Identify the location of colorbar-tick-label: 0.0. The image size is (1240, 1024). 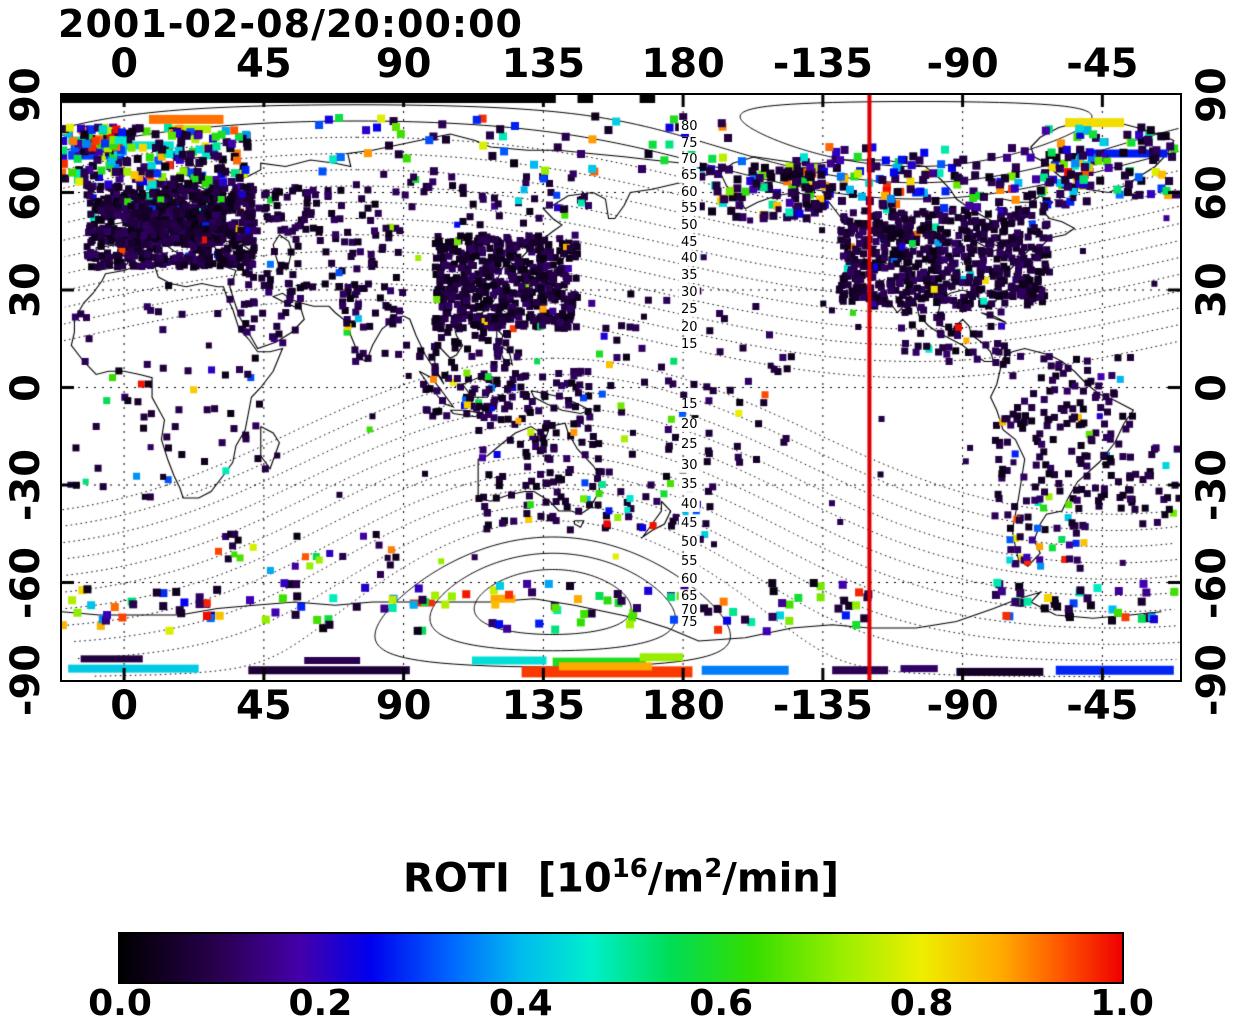
(120, 1003).